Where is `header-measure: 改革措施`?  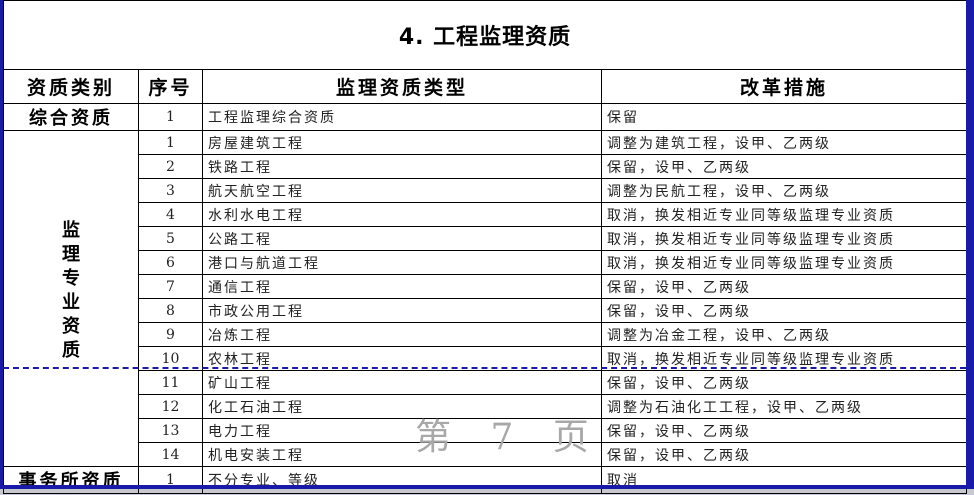 header-measure: 改革措施 is located at coordinates (784, 86).